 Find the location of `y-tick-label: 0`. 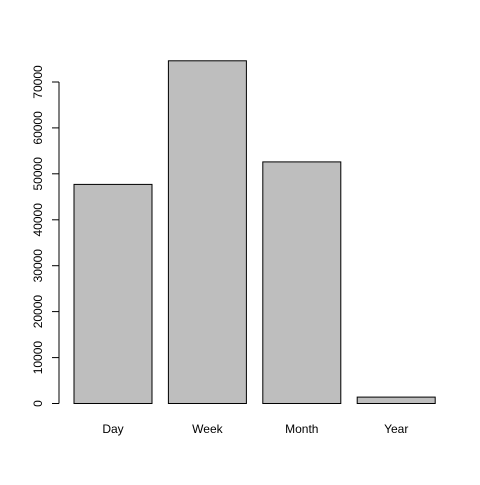

y-tick-label: 0 is located at coordinates (38, 403).